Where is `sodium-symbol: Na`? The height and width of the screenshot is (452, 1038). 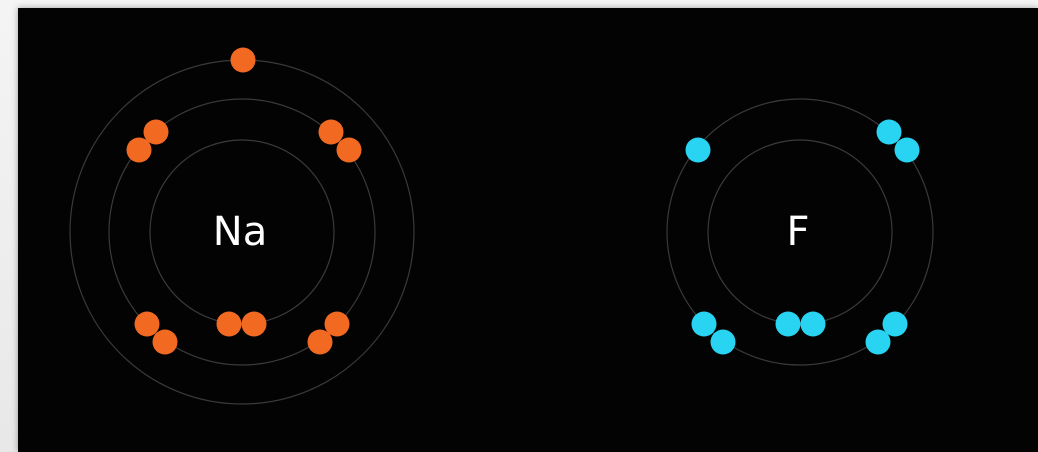 sodium-symbol: Na is located at coordinates (240, 232).